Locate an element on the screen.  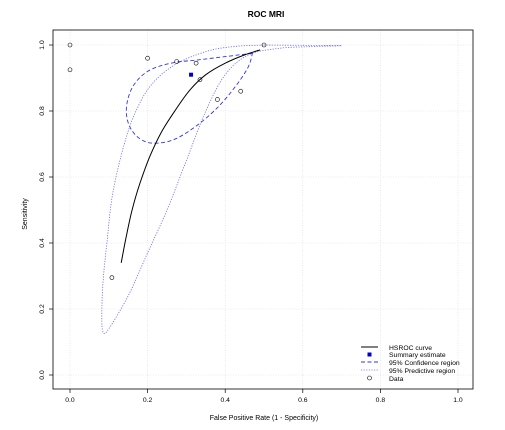
x-axis-ticks: 0.0 0.2 0.4 0.6 0.8 1.0 is located at coordinates (264, 396).